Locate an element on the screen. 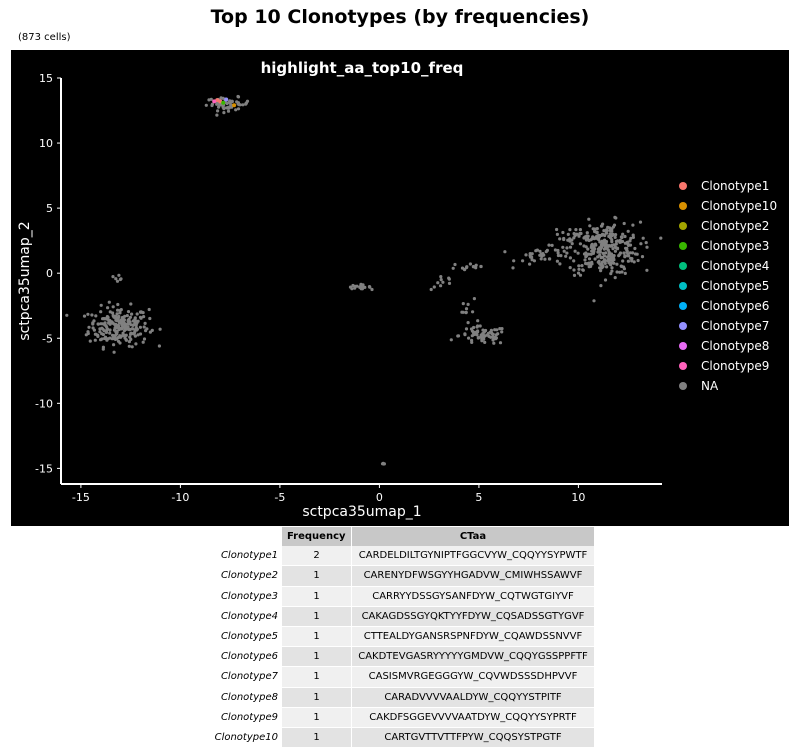 Image resolution: width=800 pixels, height=750 pixels. legend-label: Clonotype2 is located at coordinates (735, 226).